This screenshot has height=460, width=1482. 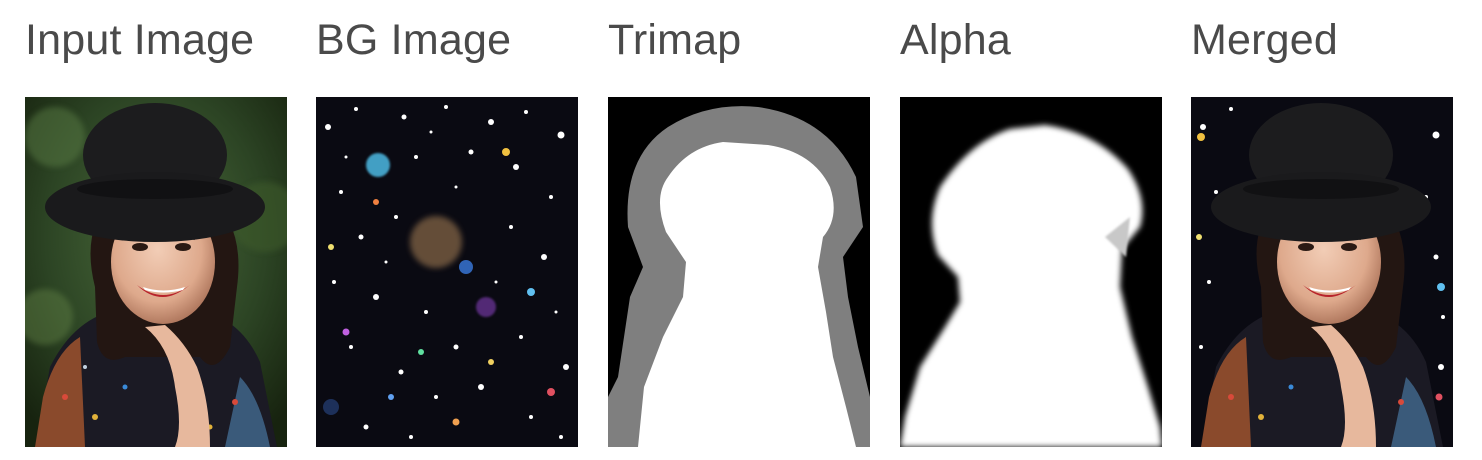 I want to click on panel-title: Input Image, so click(x=140, y=40).